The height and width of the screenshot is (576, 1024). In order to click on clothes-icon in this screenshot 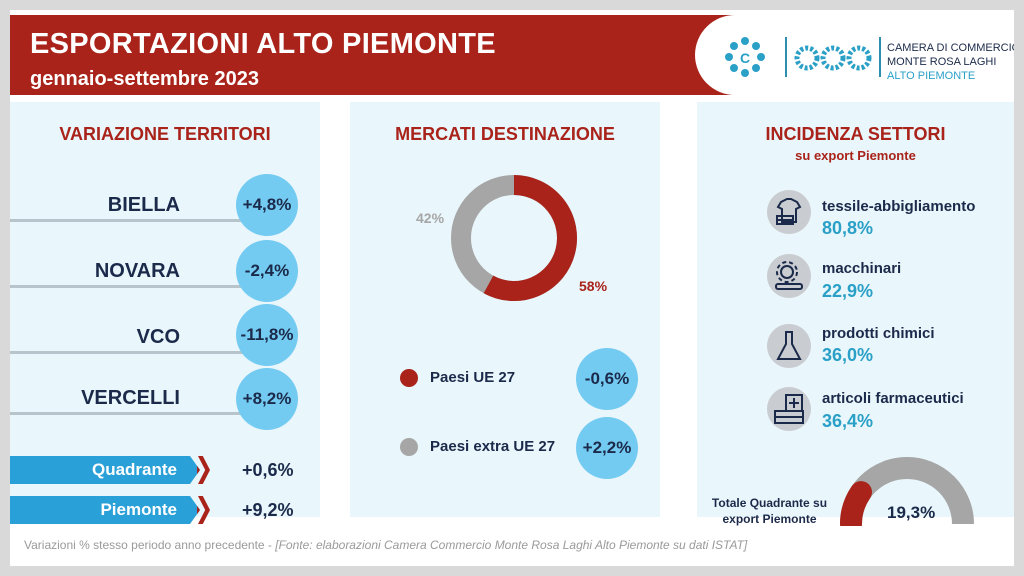, I will do `click(789, 212)`.